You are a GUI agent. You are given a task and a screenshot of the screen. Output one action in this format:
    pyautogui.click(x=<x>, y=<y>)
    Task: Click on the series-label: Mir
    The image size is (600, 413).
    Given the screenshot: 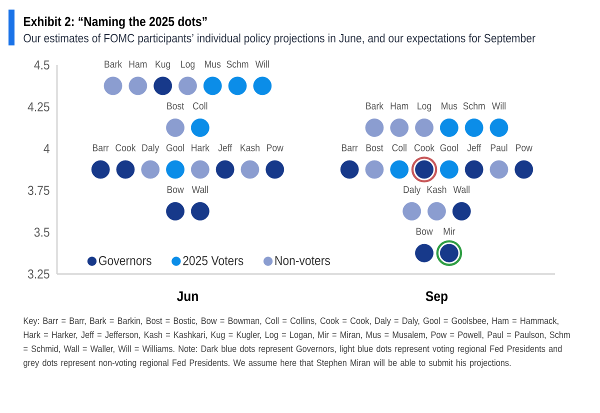 What is the action you would take?
    pyautogui.click(x=450, y=231)
    